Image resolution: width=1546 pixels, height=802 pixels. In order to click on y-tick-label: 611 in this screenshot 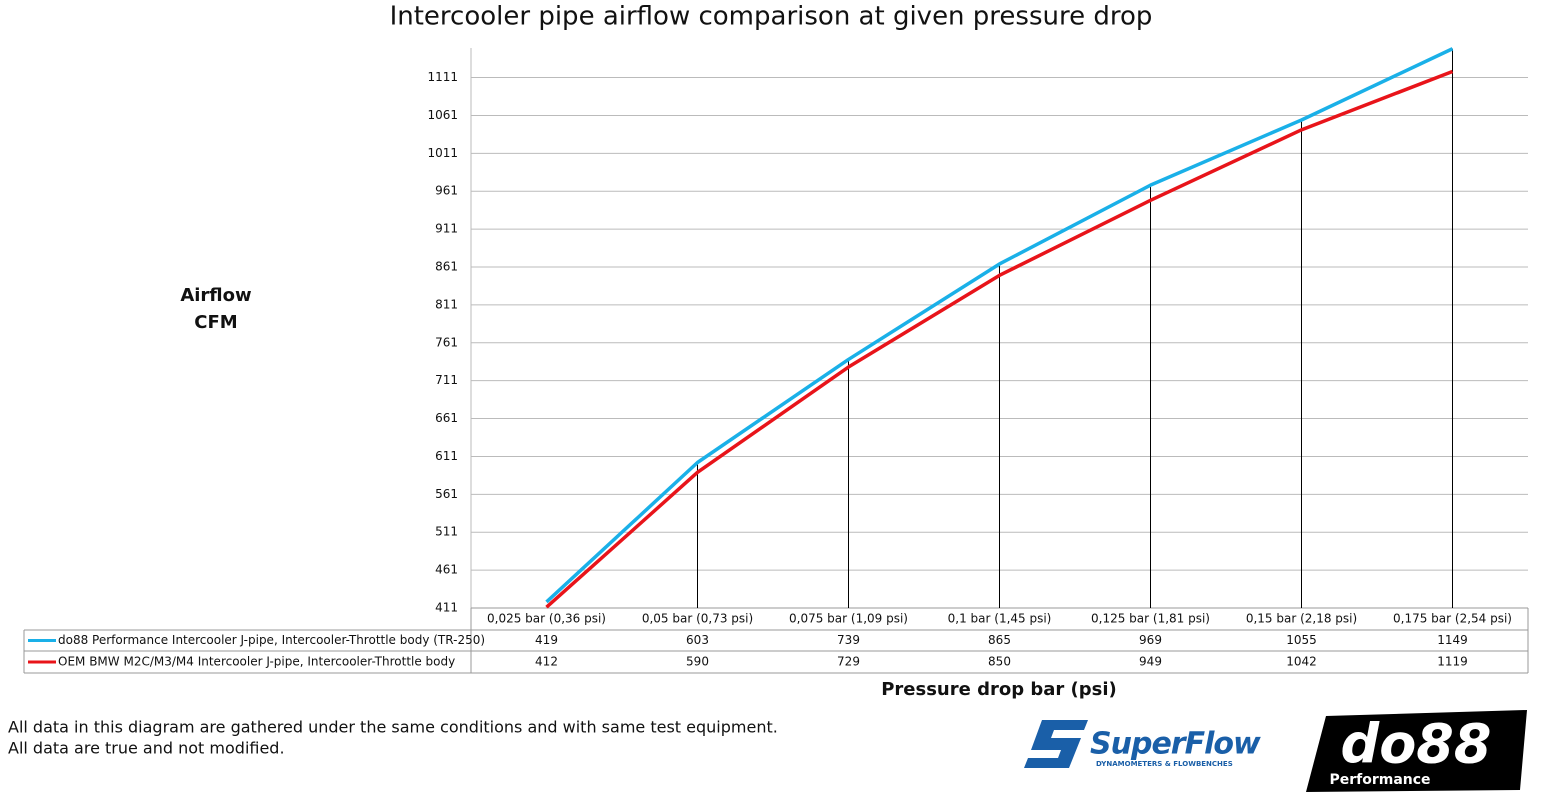, I will do `click(446, 456)`.